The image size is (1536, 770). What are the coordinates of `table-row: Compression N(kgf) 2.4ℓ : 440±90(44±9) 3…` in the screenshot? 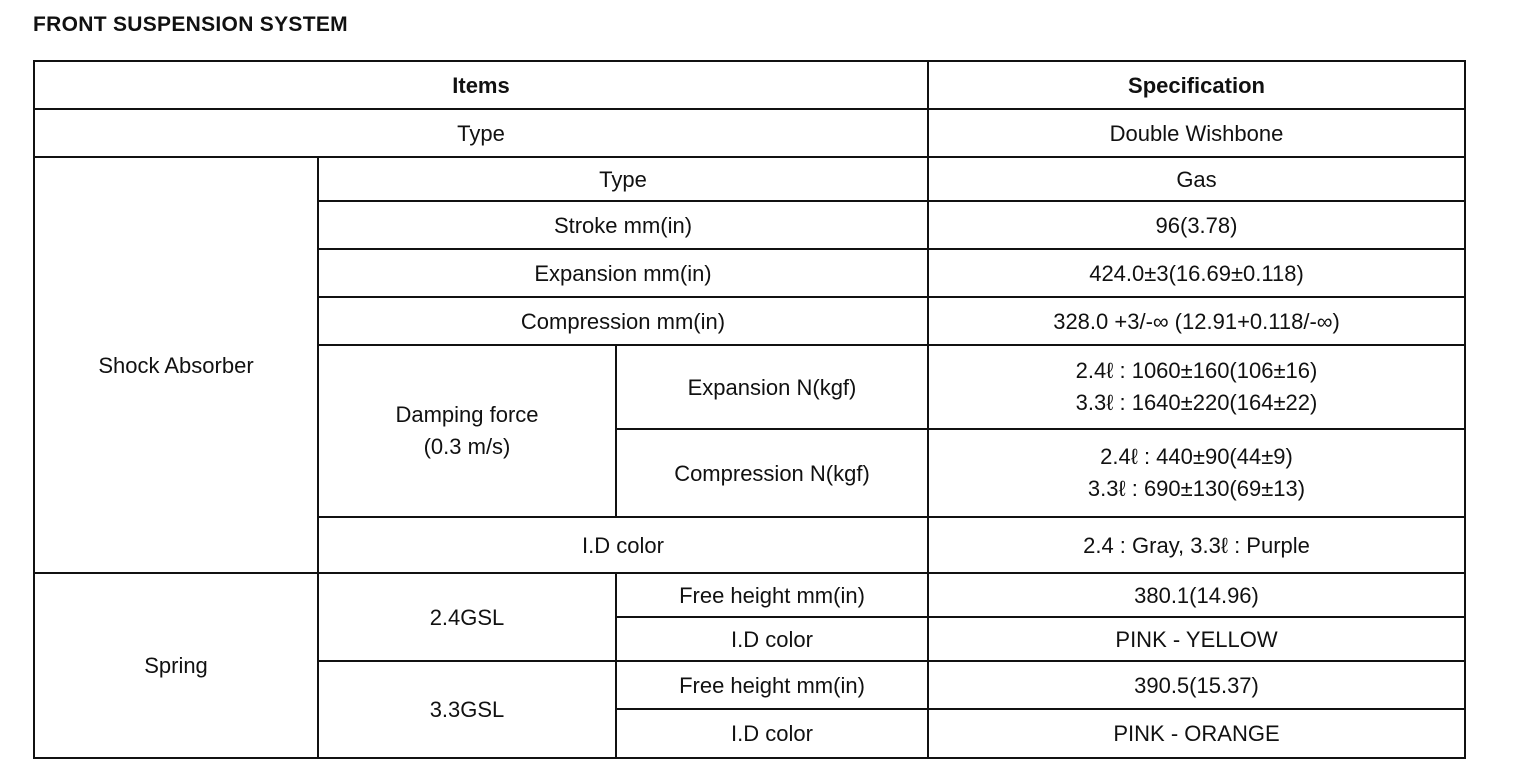 It's located at (750, 473).